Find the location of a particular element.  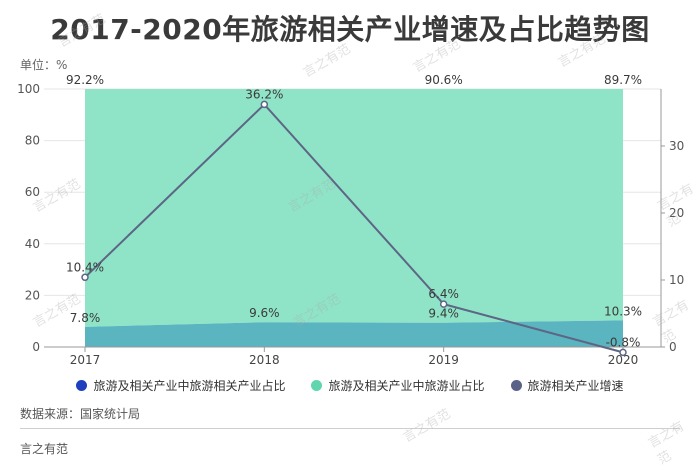

legend: 旅游及相关产业中旅游相关产业占比 旅游及相关产业中旅游业占比 旅游相关产业增速 is located at coordinates (350, 385).